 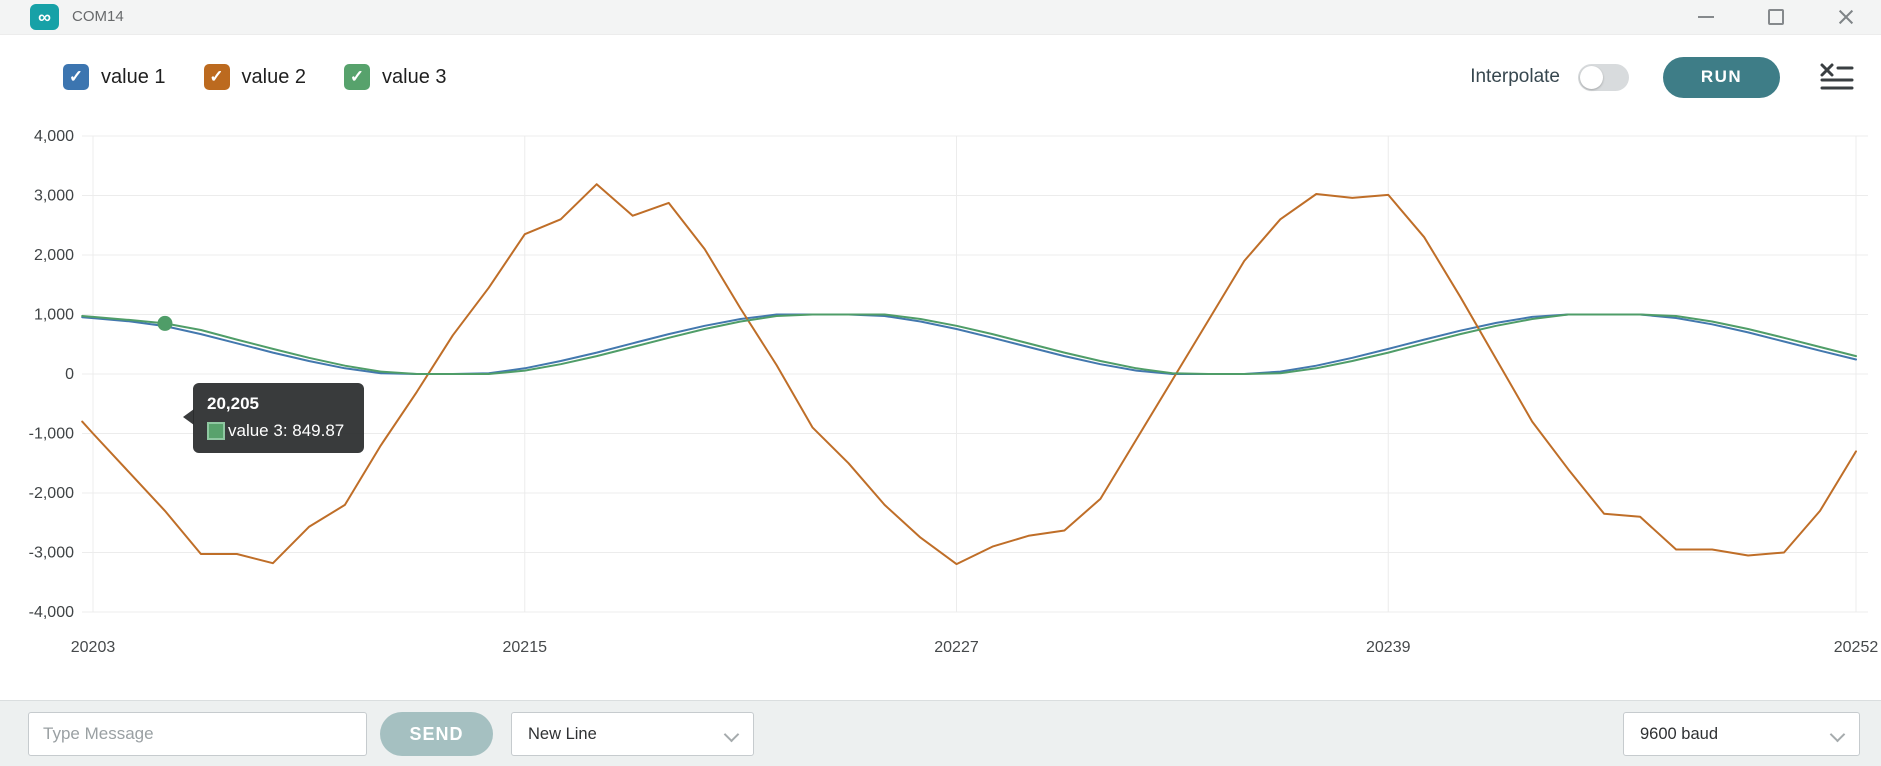 I want to click on svg-text: 20203, so click(x=93, y=647).